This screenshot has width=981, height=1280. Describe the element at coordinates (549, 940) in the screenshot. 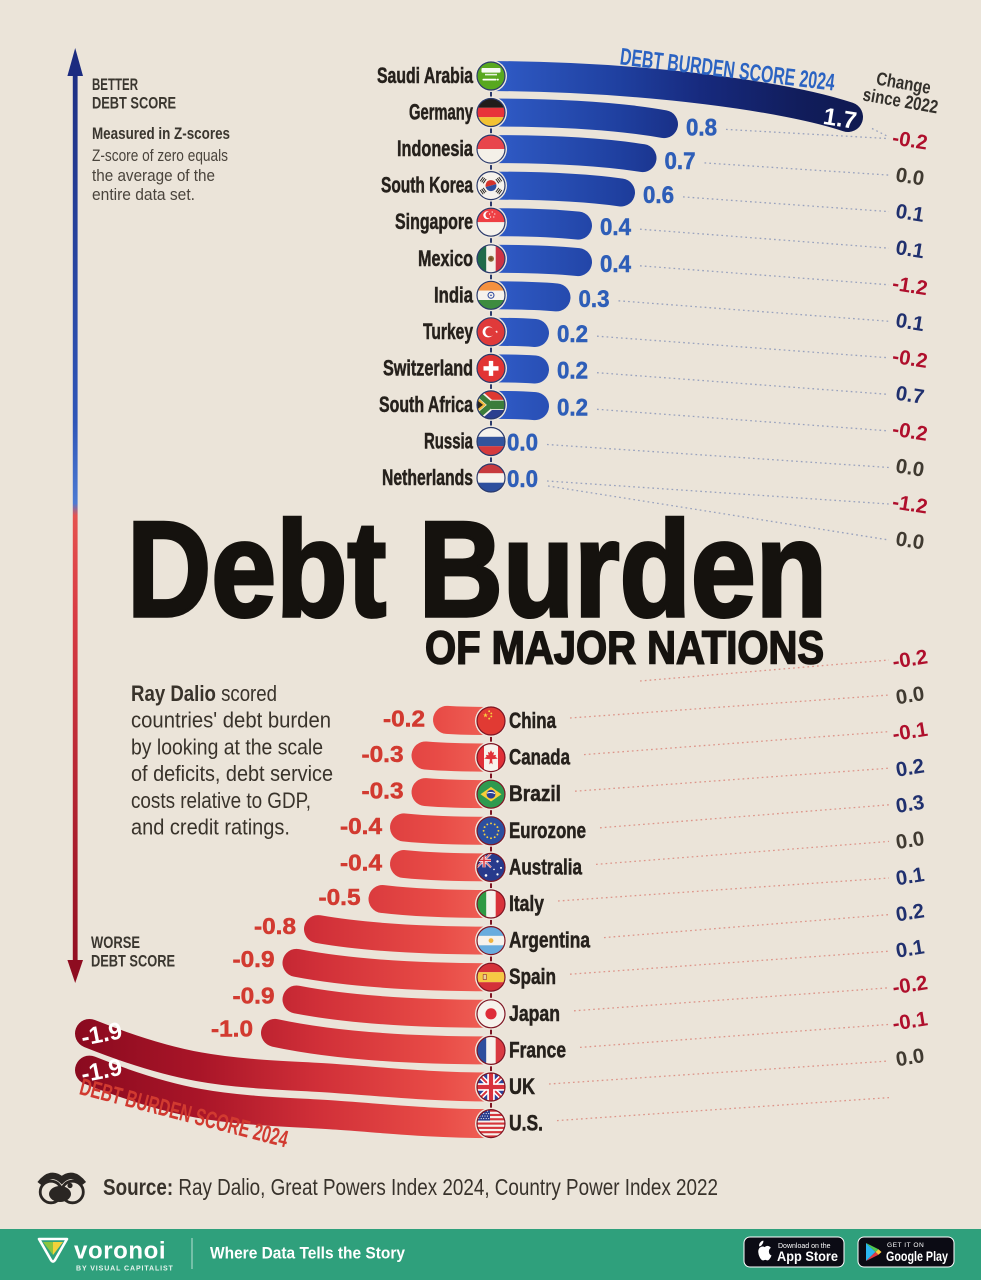

I see `svg-text: Argentina` at that location.